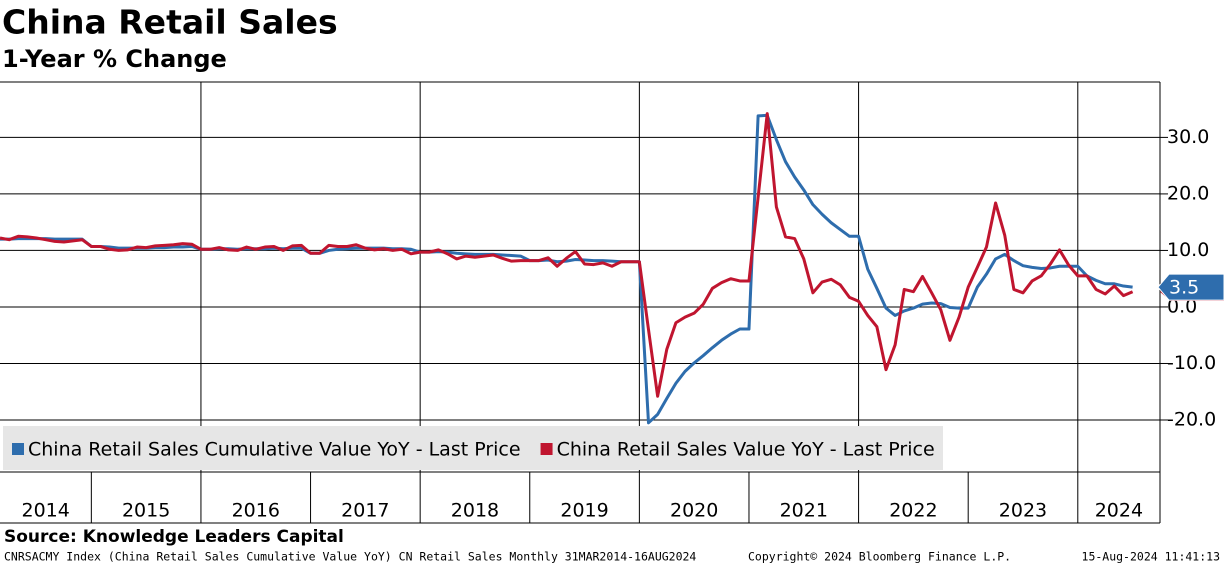 This screenshot has width=1224, height=566. I want to click on last-price-label: 3.5, so click(1184, 288).